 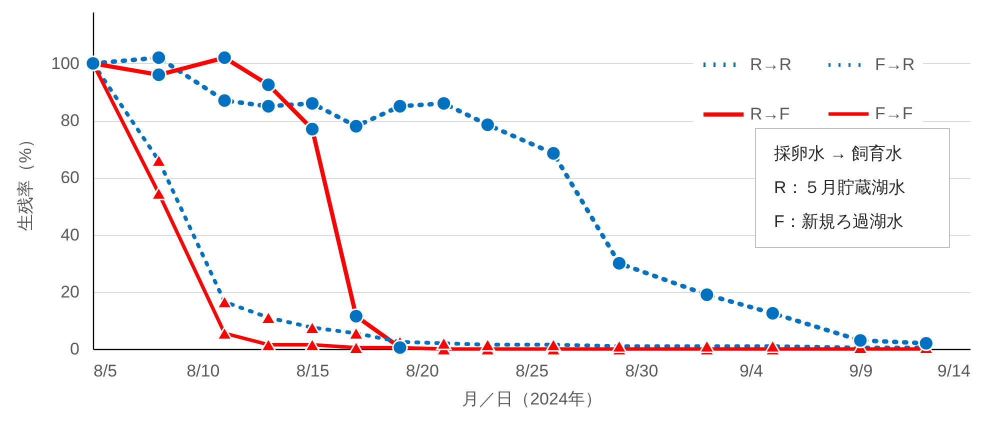 I want to click on x-tick-label: 9/9, so click(x=861, y=371).